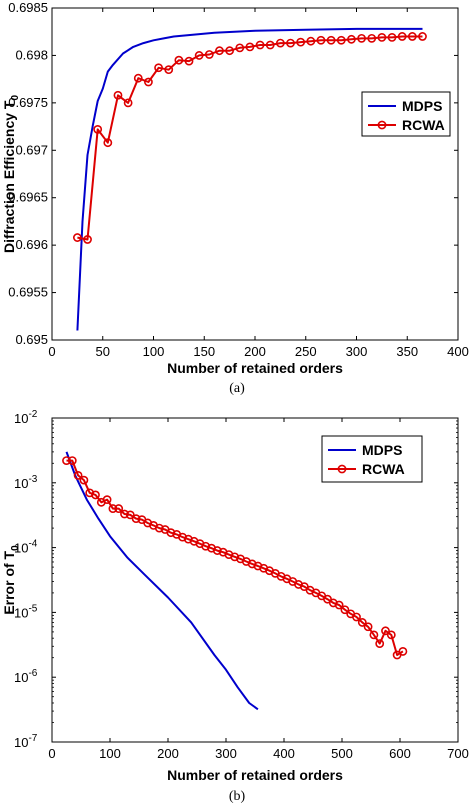 This screenshot has width=474, height=806. I want to click on y-tick-label: 10⁻⁶, so click(26, 676).